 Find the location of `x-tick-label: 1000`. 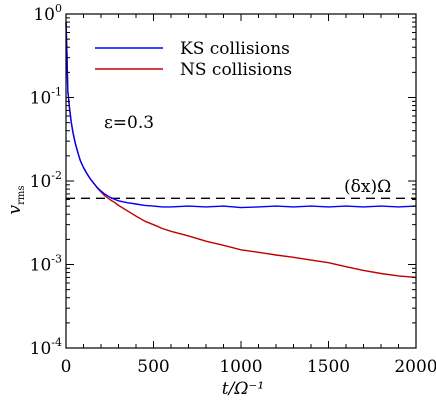

x-tick-label: 1000 is located at coordinates (240, 367).